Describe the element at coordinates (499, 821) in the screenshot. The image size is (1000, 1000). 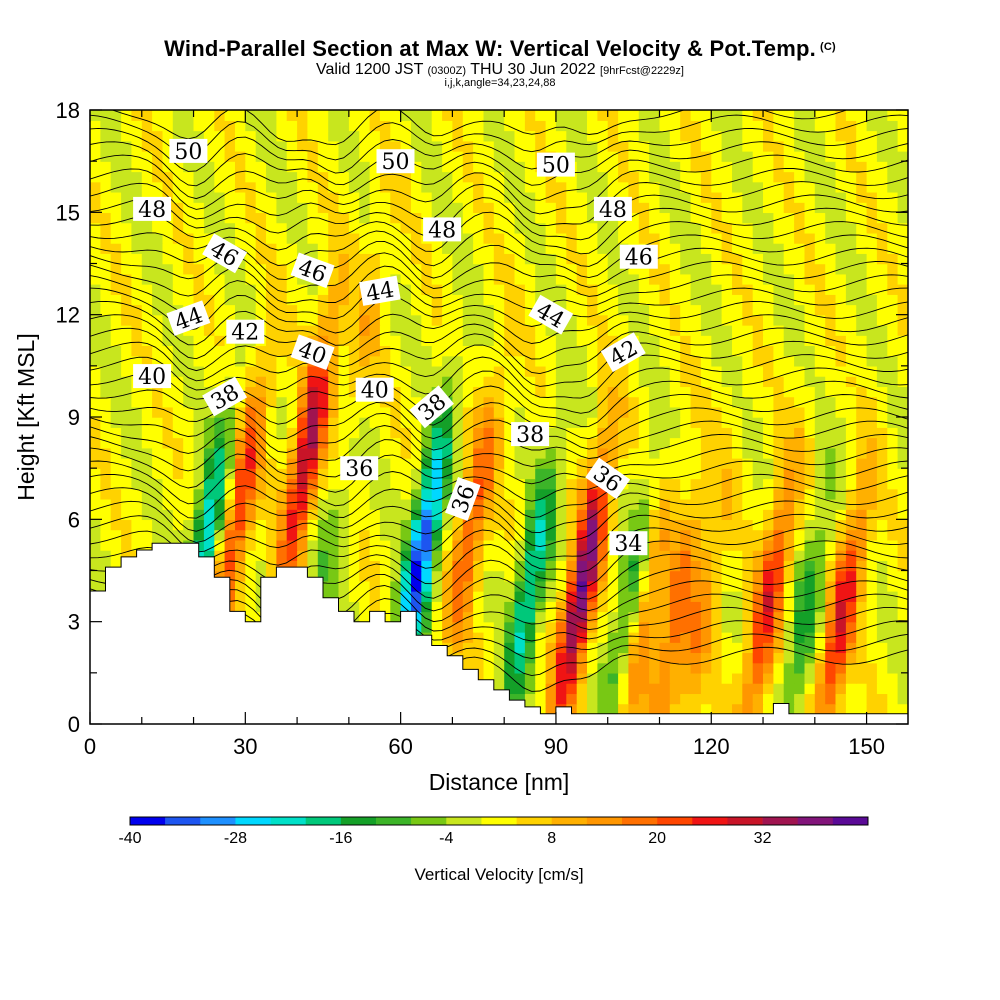
I see `colorbar-swatch` at that location.